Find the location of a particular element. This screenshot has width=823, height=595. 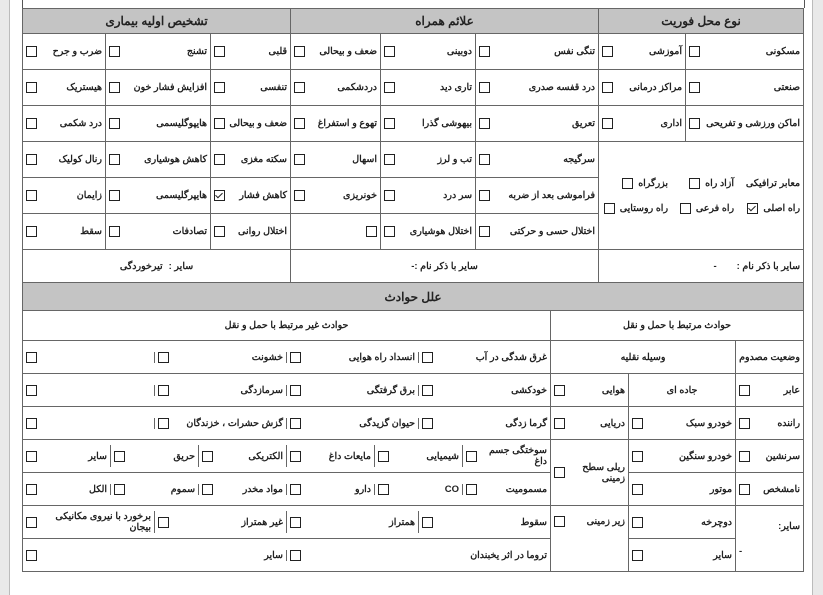

diagnosis-other-field: سایر : تیرخوردگی is located at coordinates (156, 266).